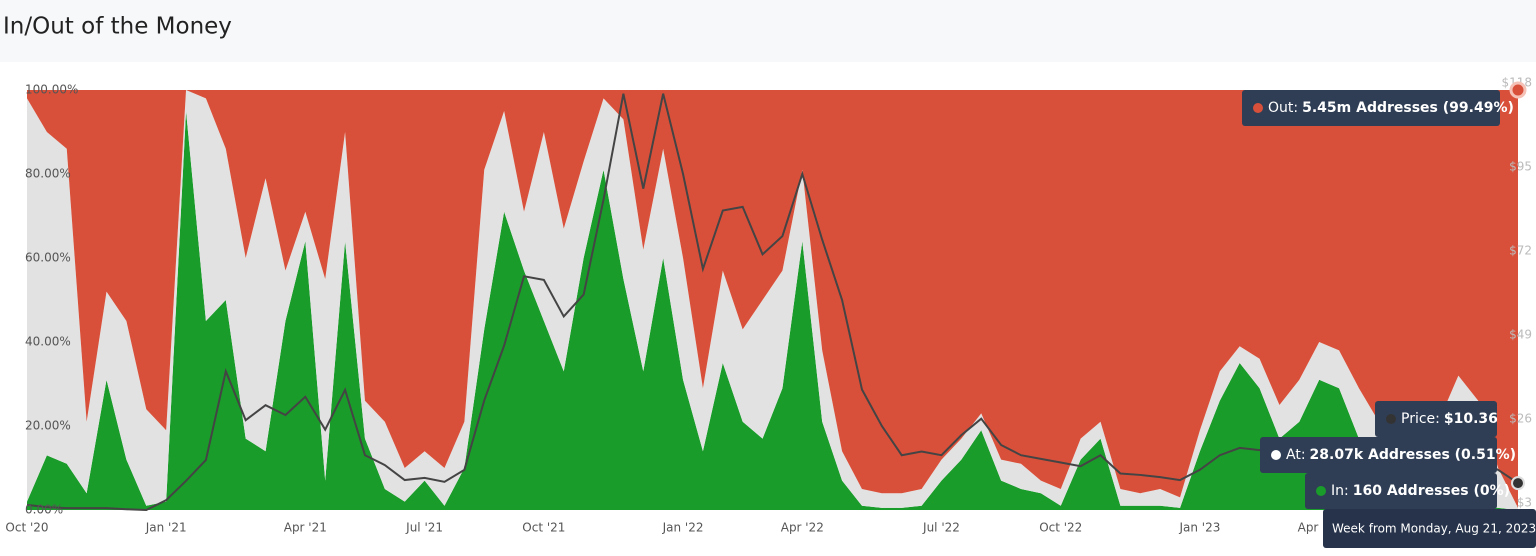 This screenshot has width=1536, height=556. I want to click on tooltip-label: In:, so click(1340, 491).